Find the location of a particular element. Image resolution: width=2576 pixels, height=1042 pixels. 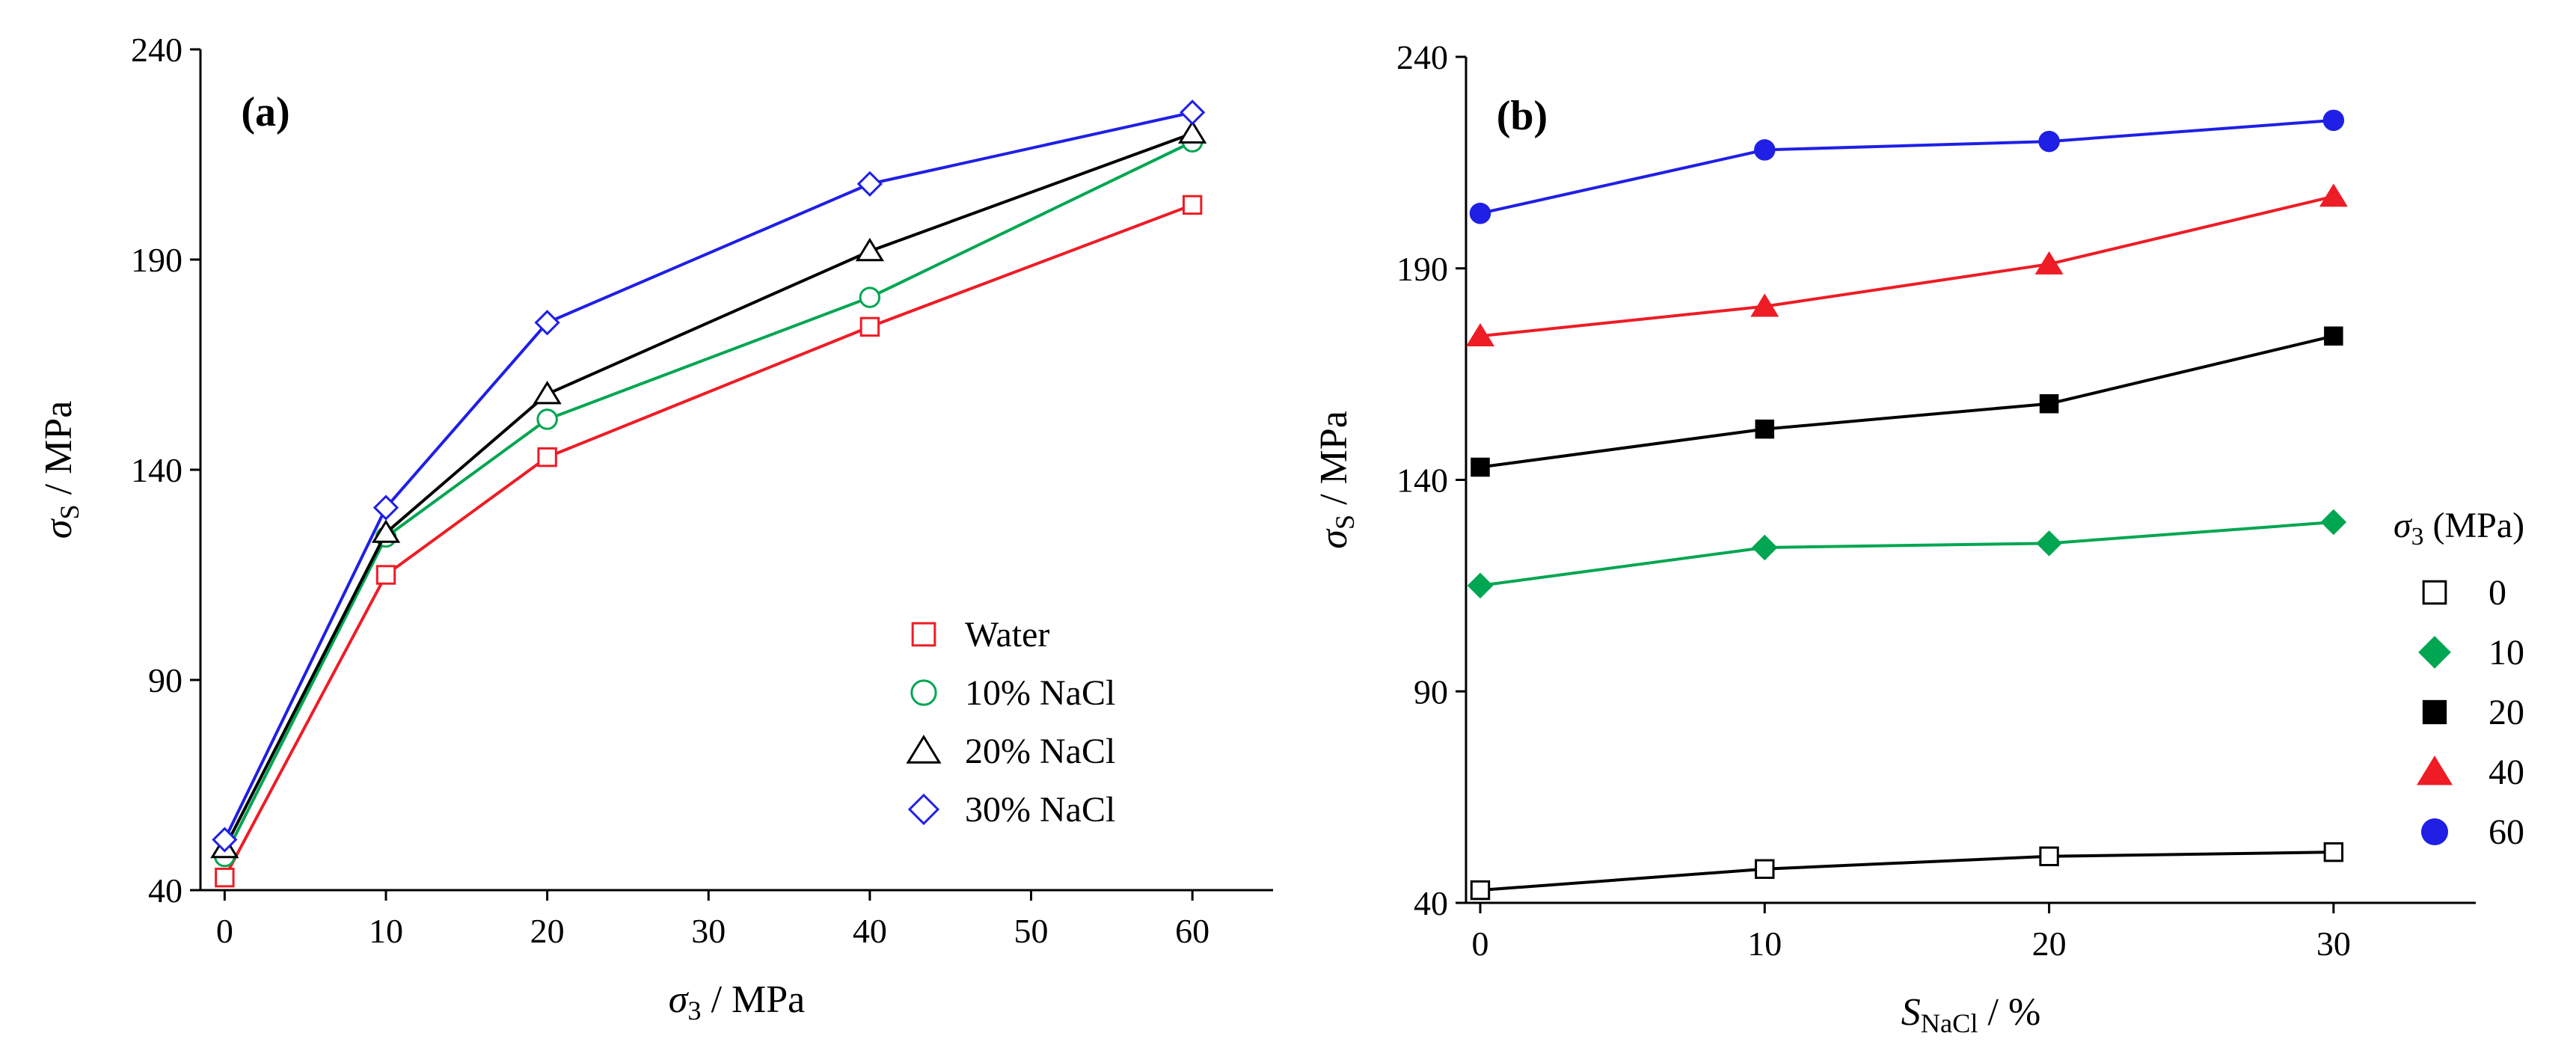

panel-label: (a) is located at coordinates (265, 112).